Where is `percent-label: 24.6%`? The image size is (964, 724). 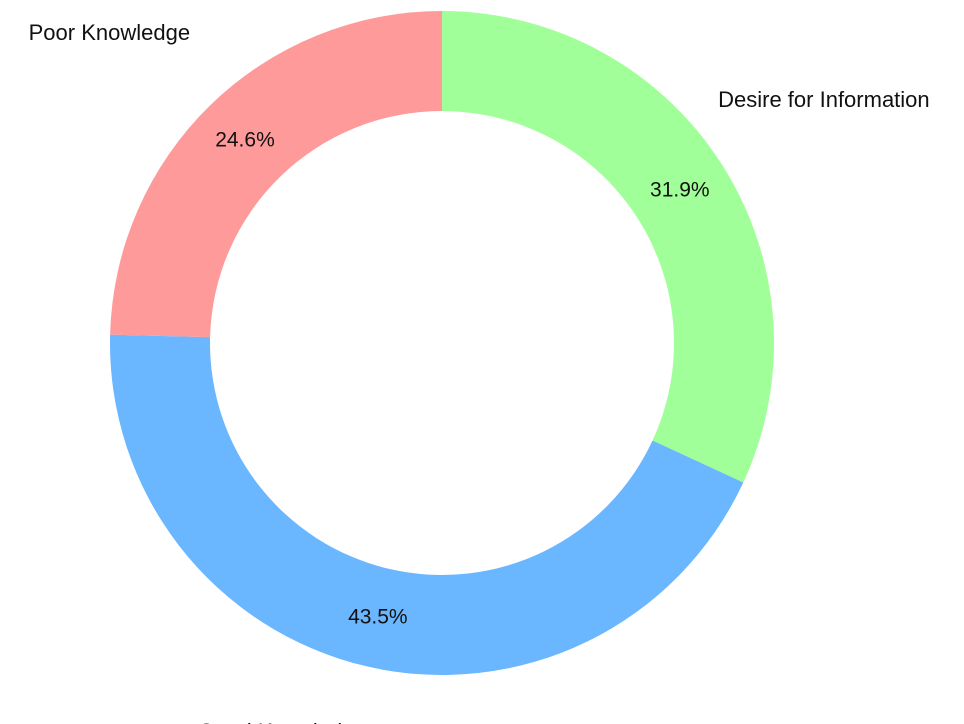
percent-label: 24.6% is located at coordinates (245, 140).